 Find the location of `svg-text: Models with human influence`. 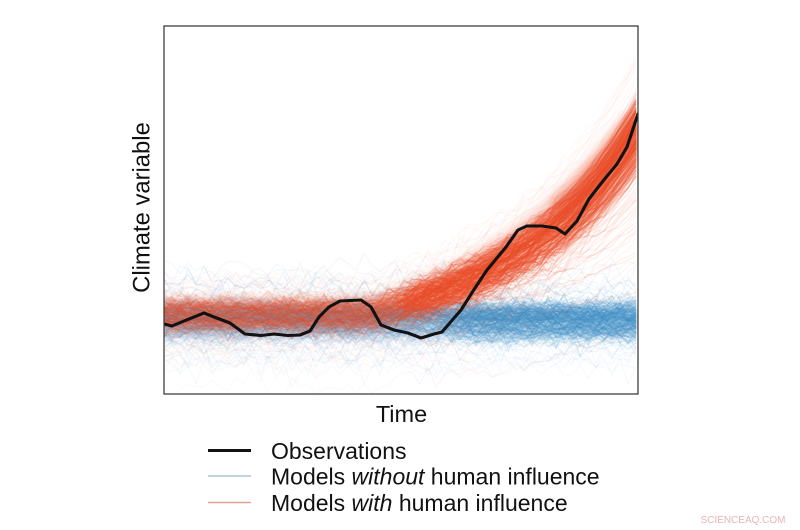

svg-text: Models with human influence is located at coordinates (419, 503).